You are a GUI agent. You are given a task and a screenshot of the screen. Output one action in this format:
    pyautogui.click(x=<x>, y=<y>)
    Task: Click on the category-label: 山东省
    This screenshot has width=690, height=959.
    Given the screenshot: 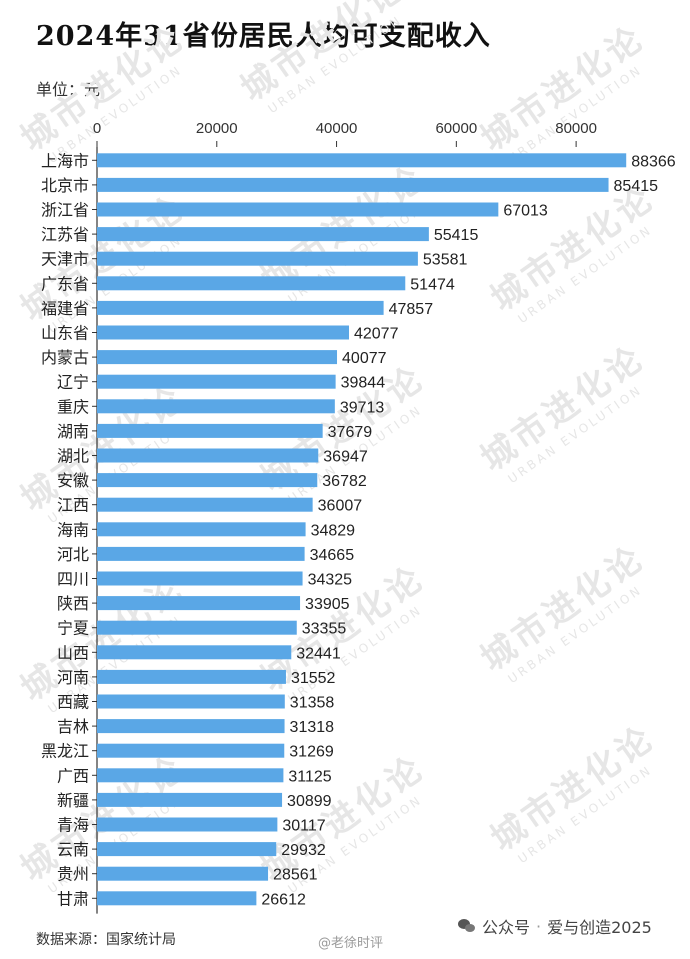 What is the action you would take?
    pyautogui.click(x=65, y=333)
    